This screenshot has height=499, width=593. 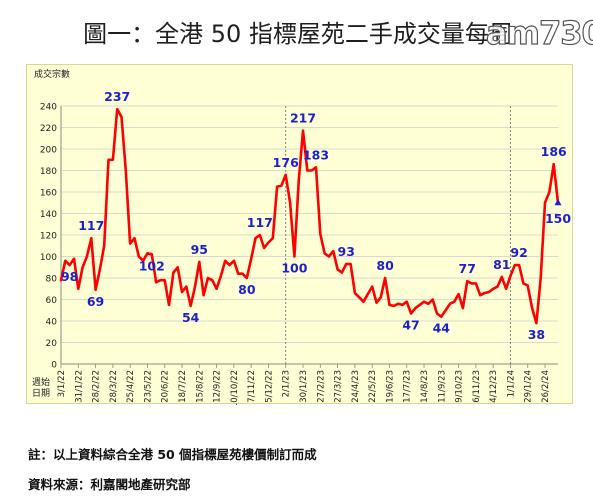 I want to click on y-tick-label: 140, so click(x=48, y=215).